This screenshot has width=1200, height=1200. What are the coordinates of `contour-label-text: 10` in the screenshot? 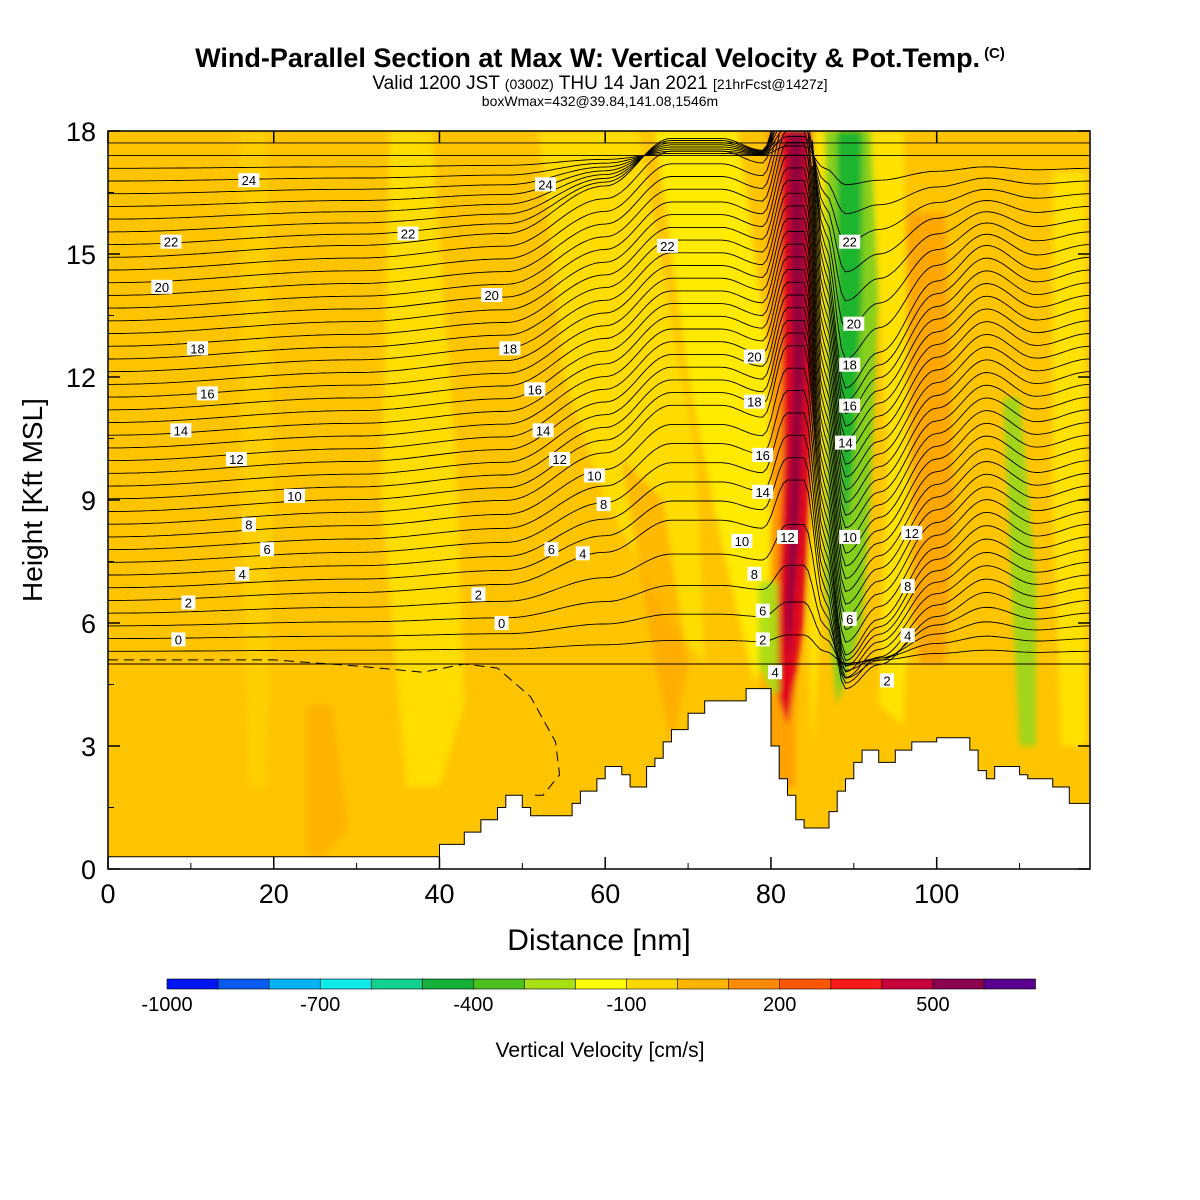 It's located at (594, 475).